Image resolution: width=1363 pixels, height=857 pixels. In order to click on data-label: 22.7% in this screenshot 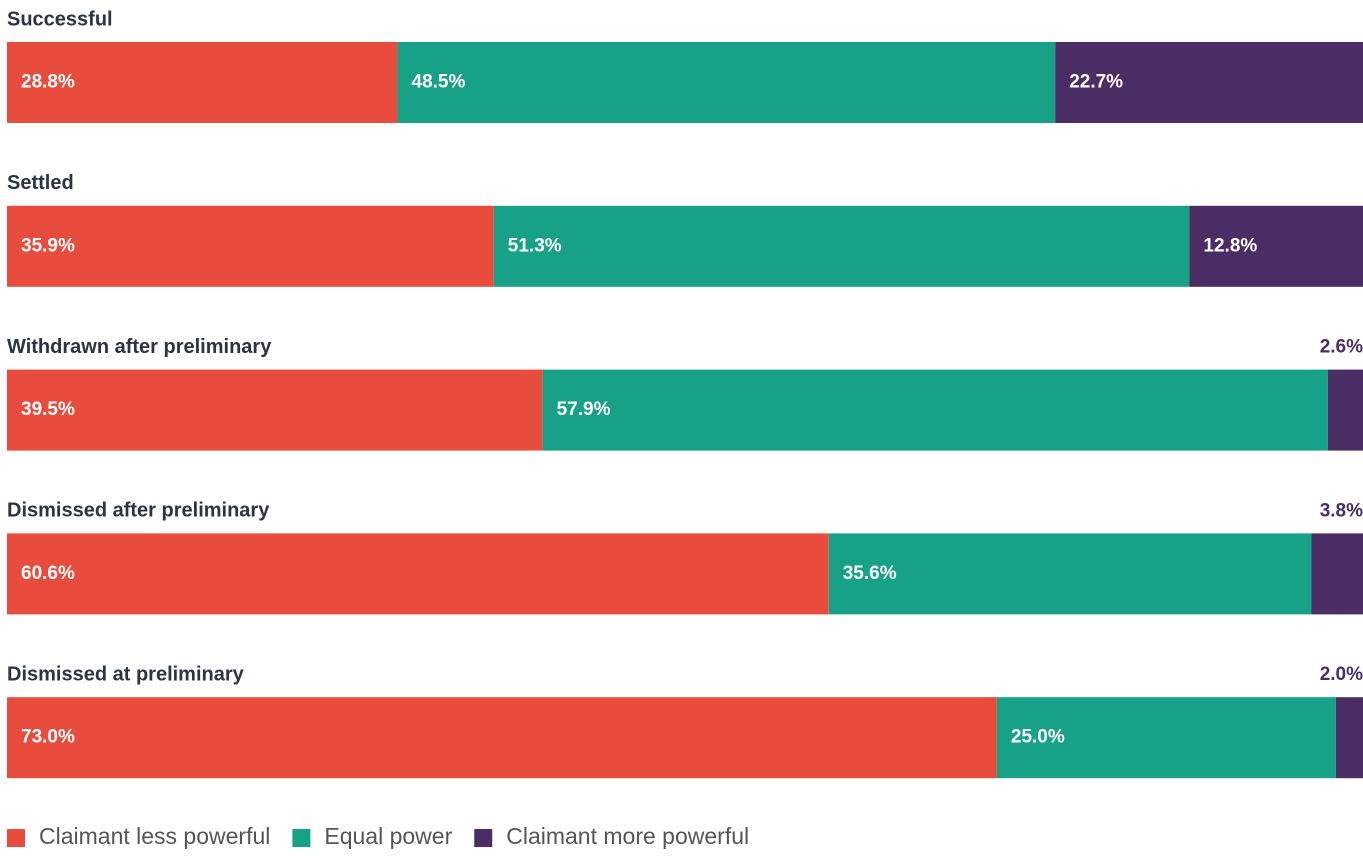, I will do `click(1096, 82)`.